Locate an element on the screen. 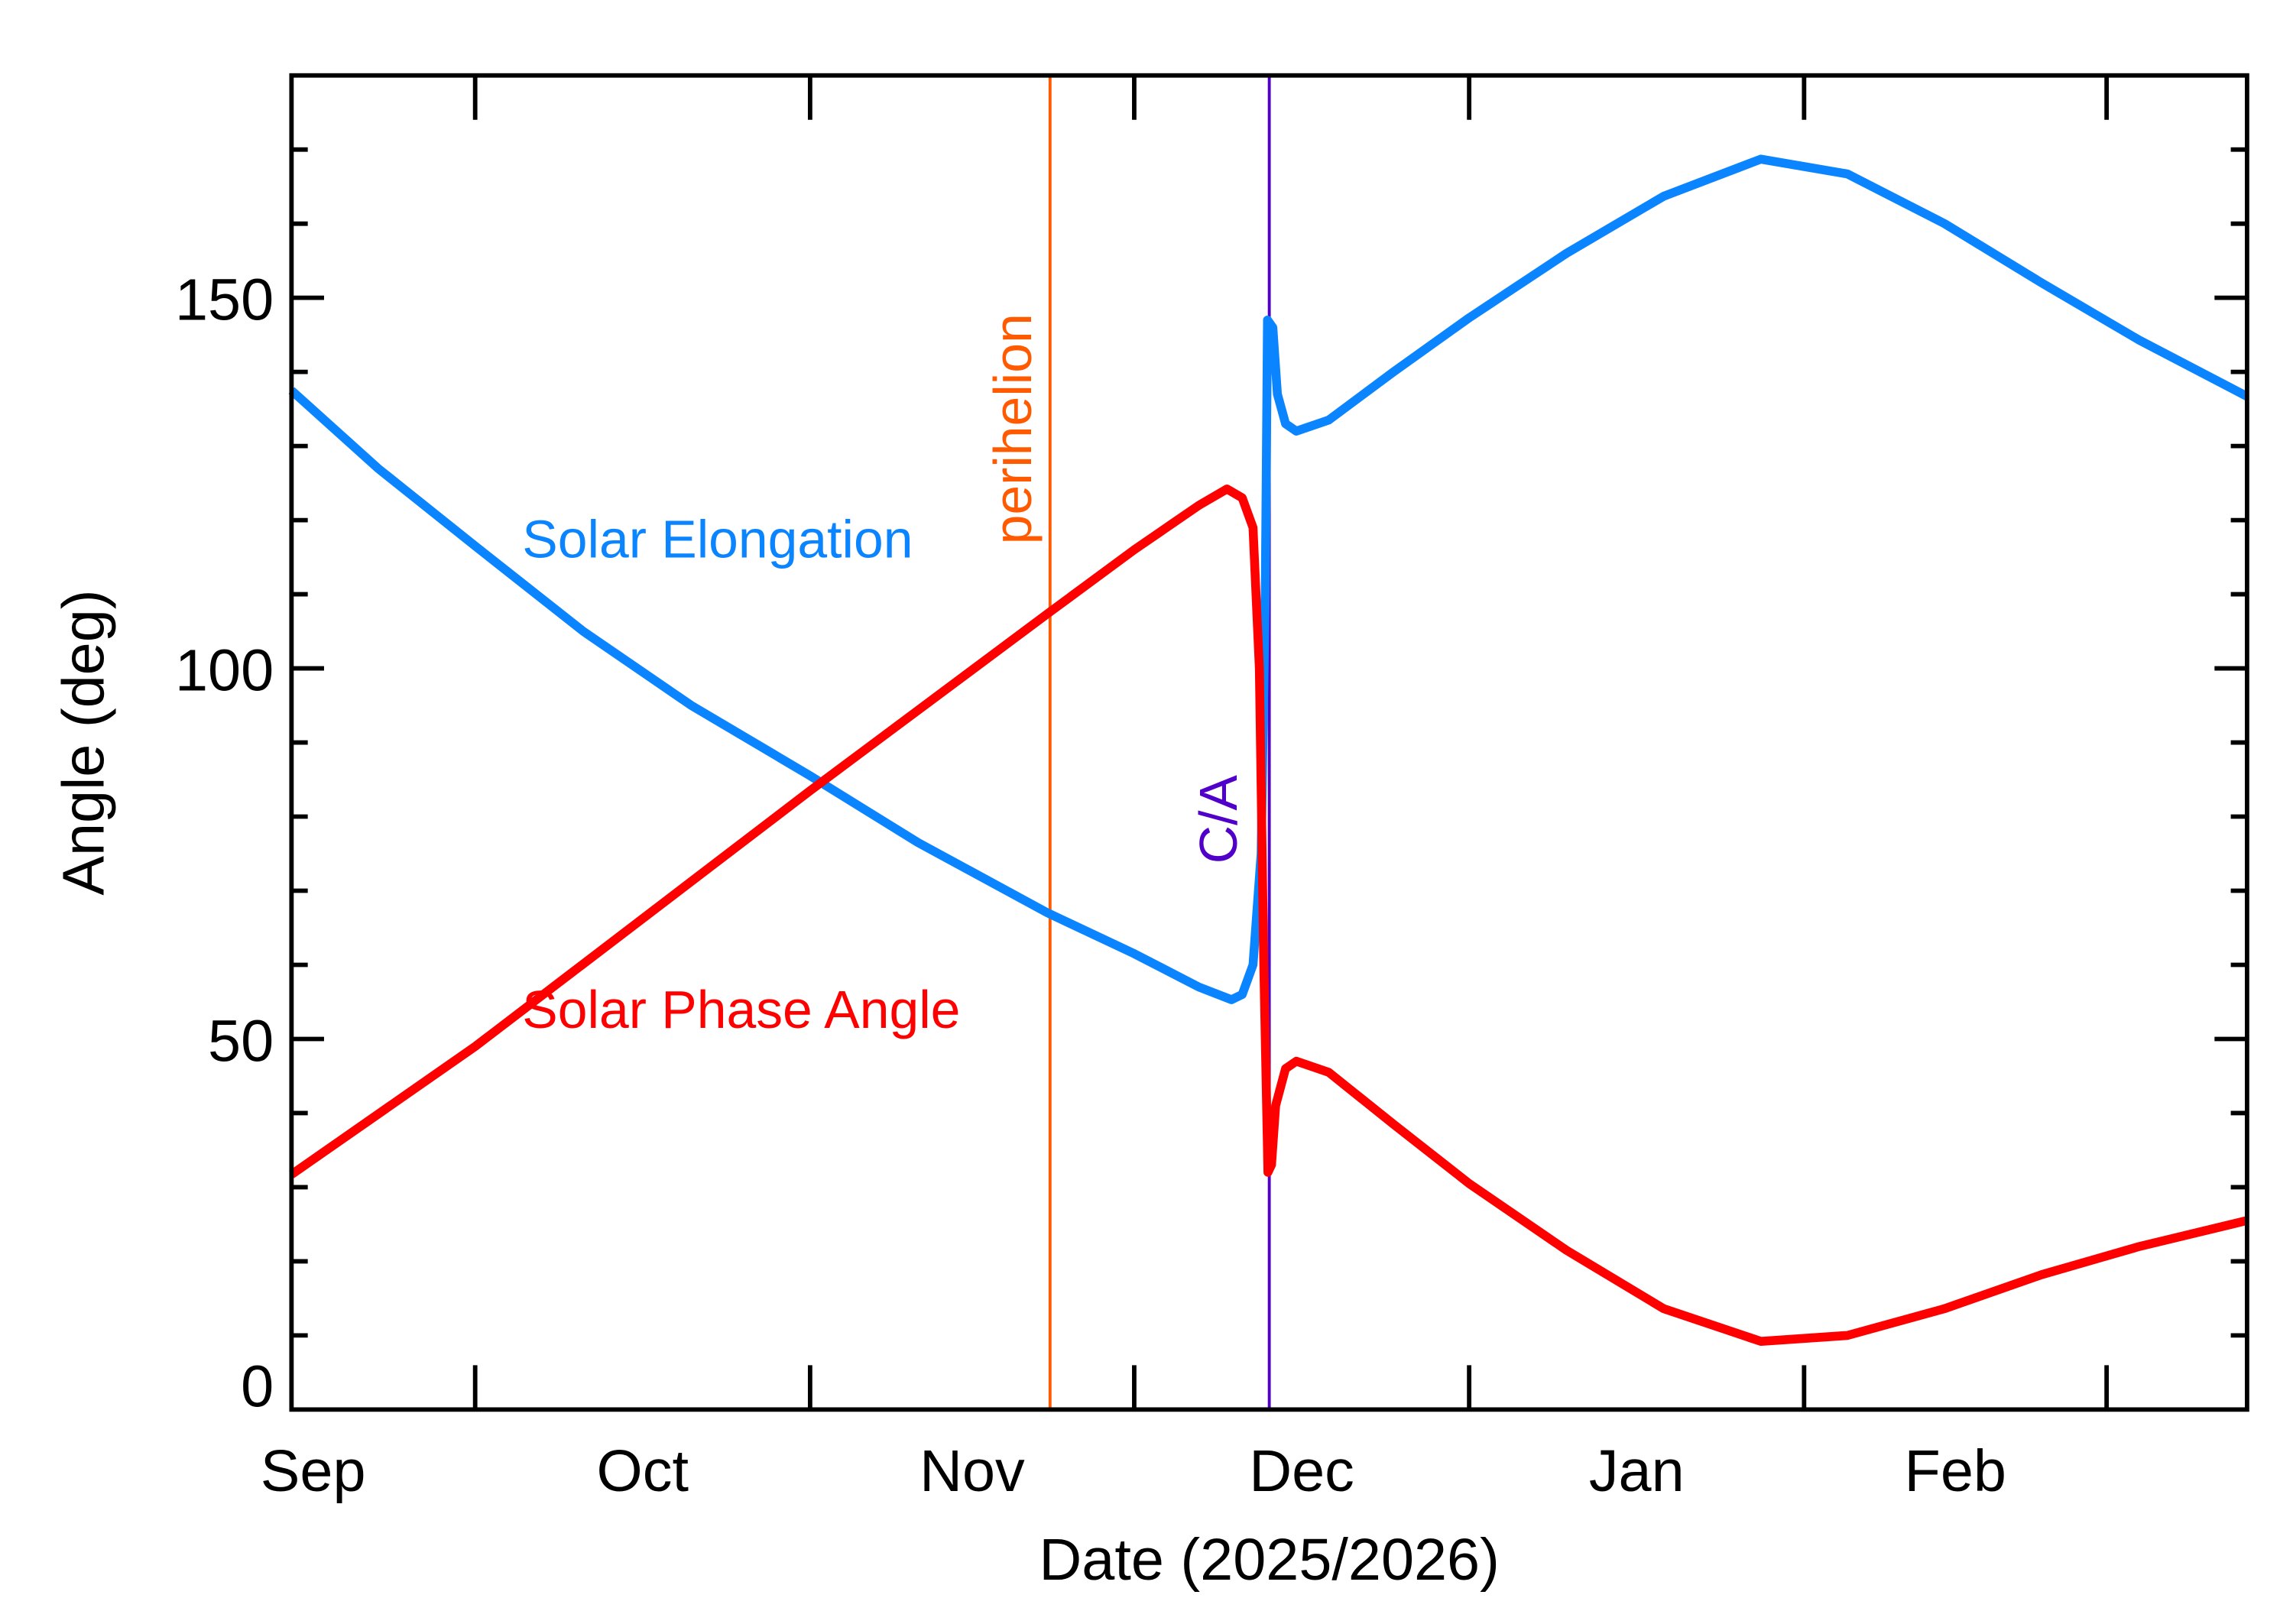 This screenshot has height=1624, width=2293. perihelion-label: perihelion is located at coordinates (1013, 428).